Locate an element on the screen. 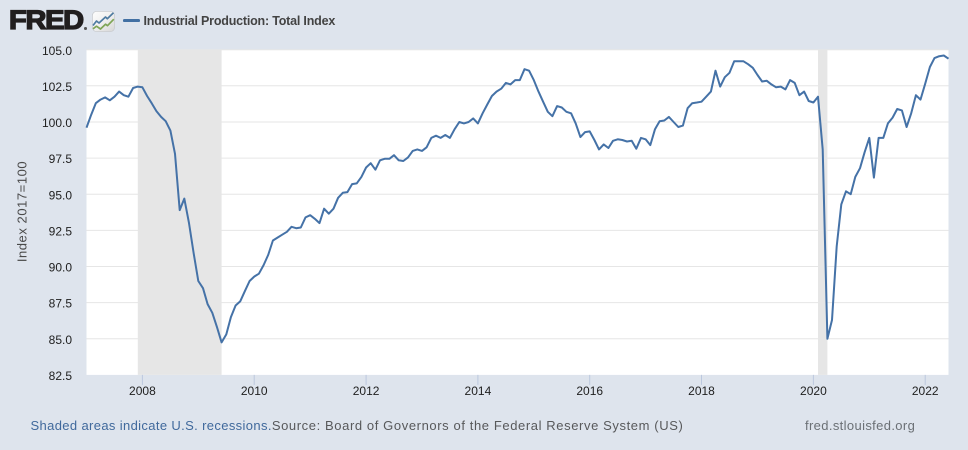 This screenshot has height=450, width=968. svg-text: Index 2017=100 is located at coordinates (21, 211).